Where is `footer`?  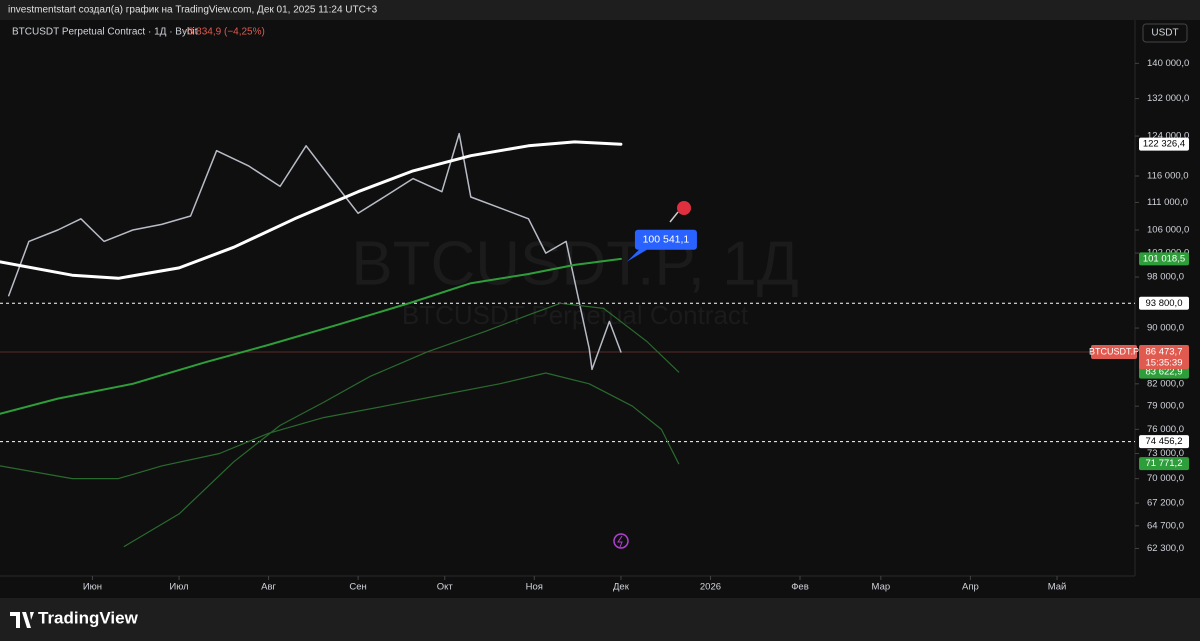
footer is located at coordinates (600, 619).